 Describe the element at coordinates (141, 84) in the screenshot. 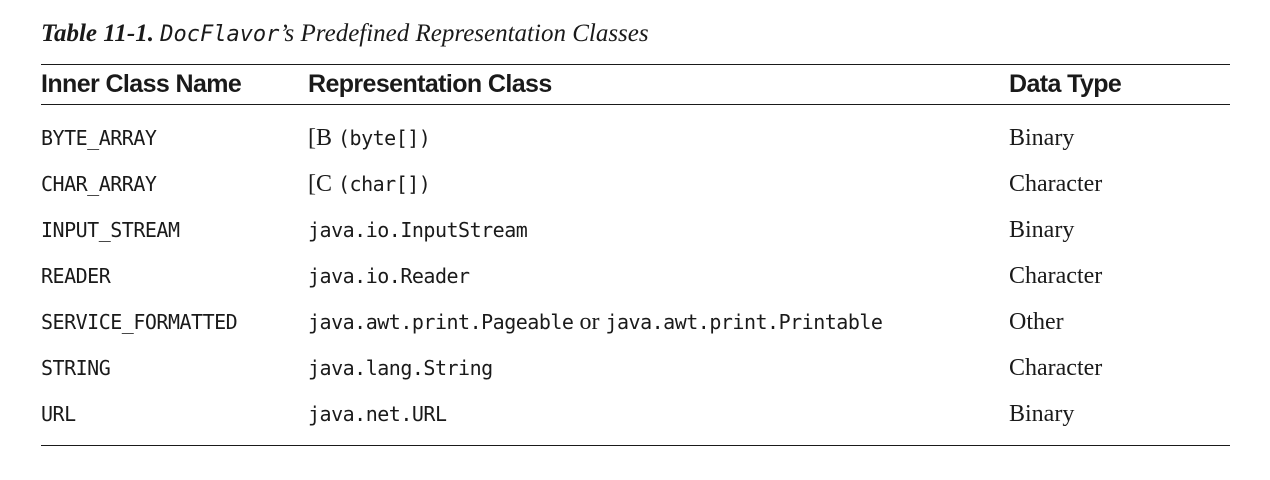

I see `header-inner-class-name: Inner Class Name` at that location.